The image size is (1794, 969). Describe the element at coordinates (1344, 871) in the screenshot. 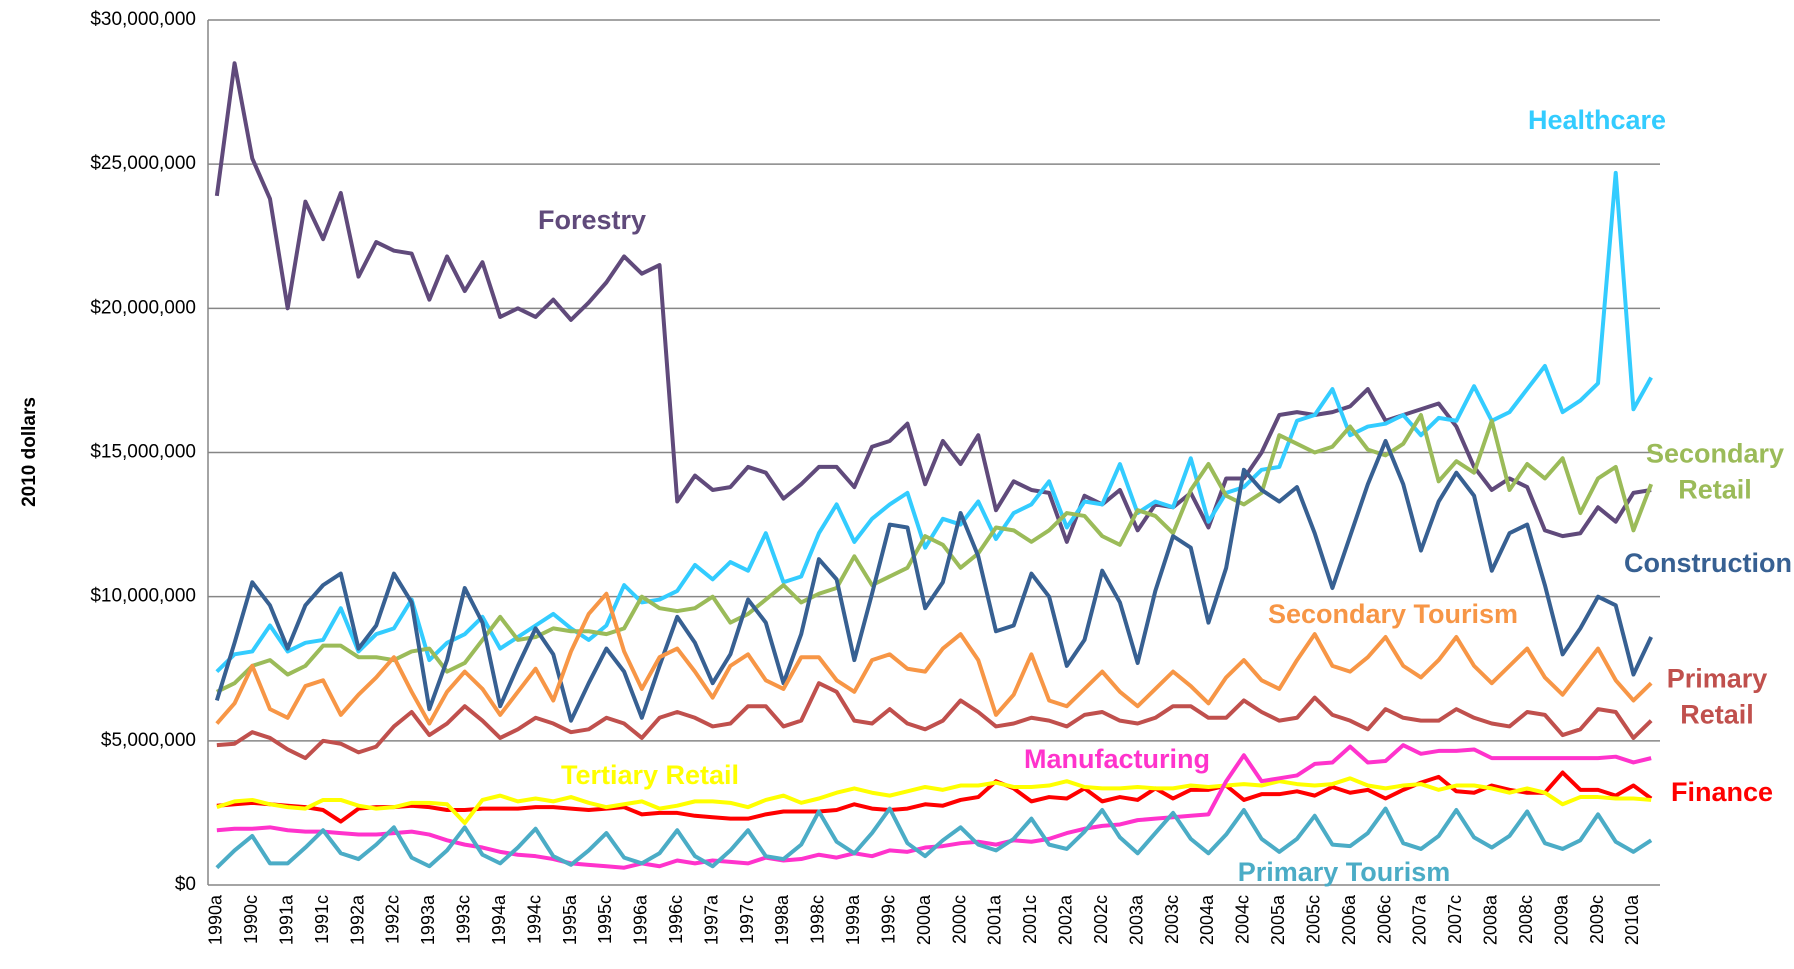

I see `series-label: Primary Tourism` at that location.